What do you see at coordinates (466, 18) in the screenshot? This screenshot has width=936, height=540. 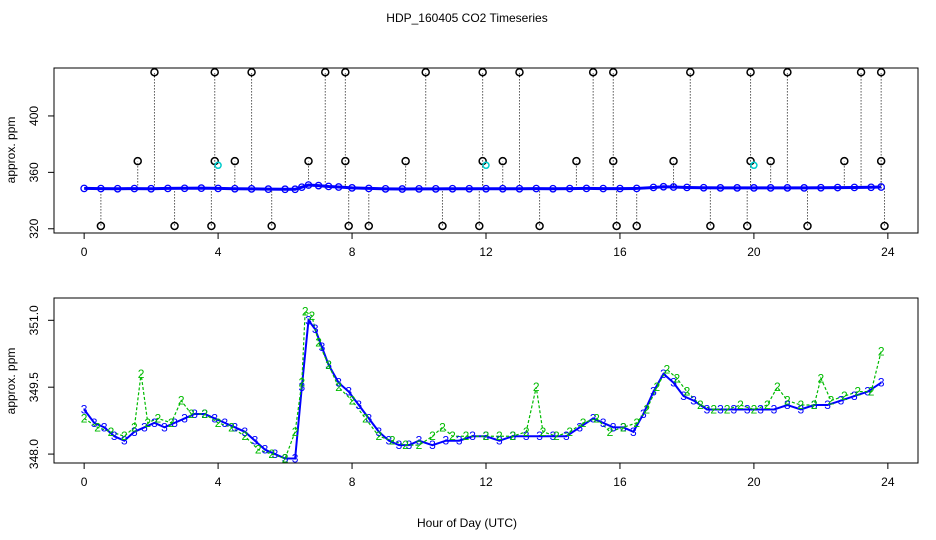 I see `chart-title: HDP_160405 CO2 Timeseries` at bounding box center [466, 18].